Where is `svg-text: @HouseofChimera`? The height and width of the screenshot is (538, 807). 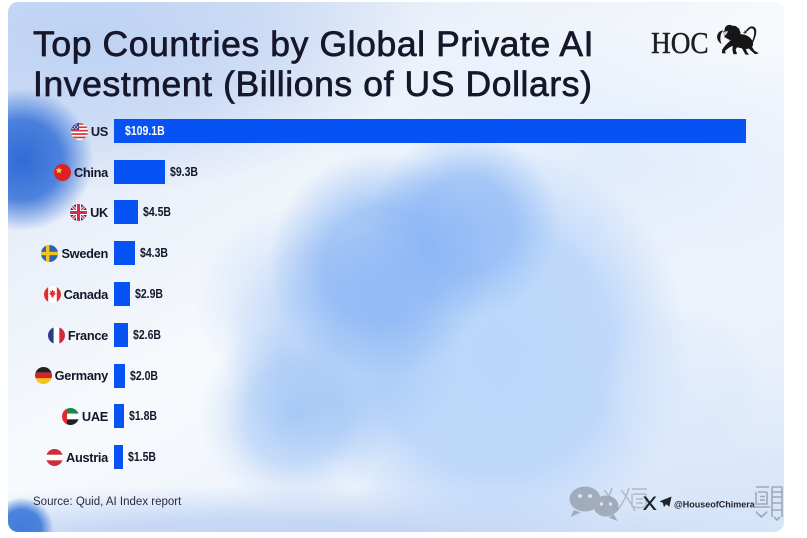 svg-text: @HouseofChimera is located at coordinates (715, 505).